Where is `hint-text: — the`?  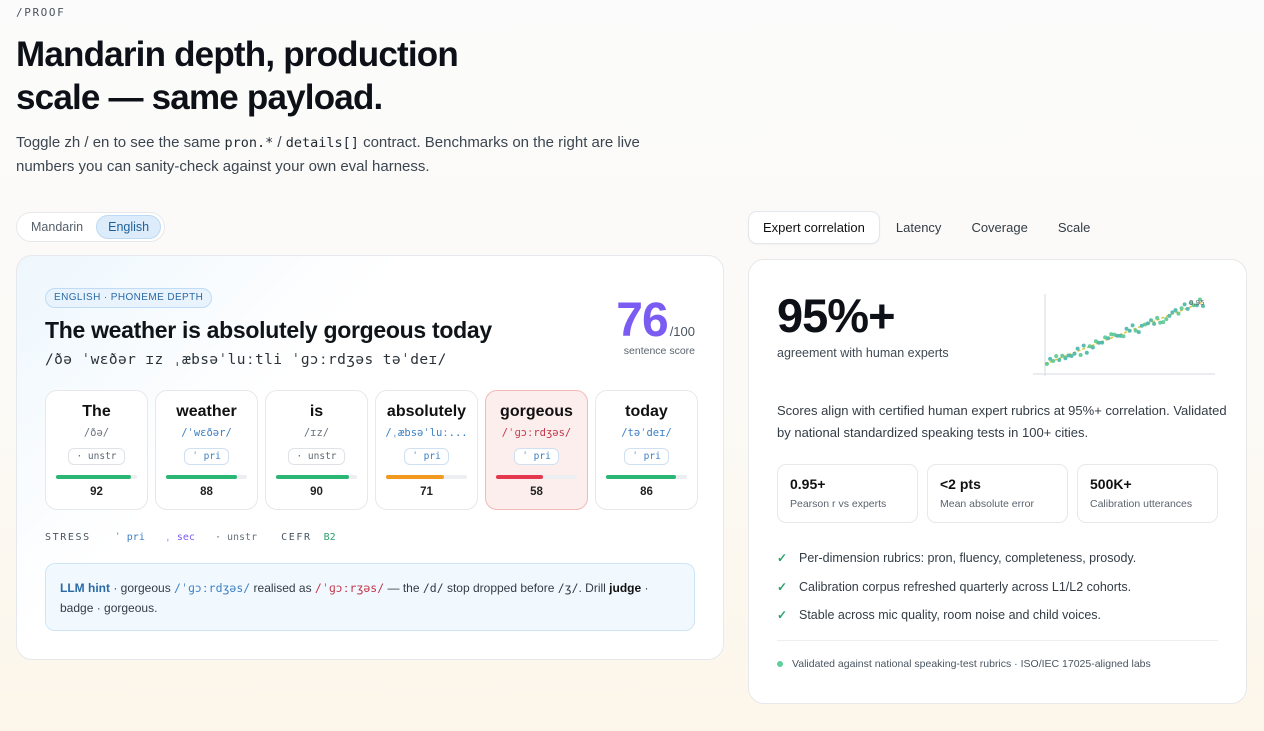 hint-text: — the is located at coordinates (403, 588).